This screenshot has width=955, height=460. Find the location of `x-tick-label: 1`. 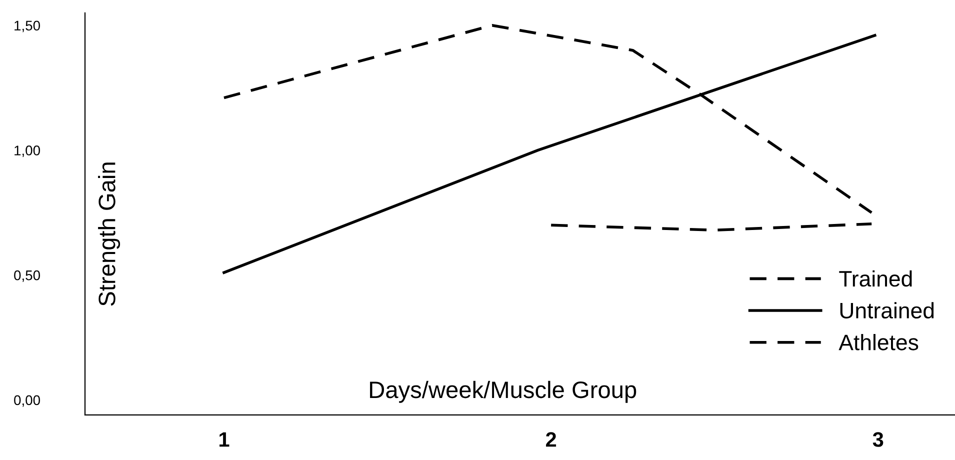

x-tick-label: 1 is located at coordinates (225, 439).